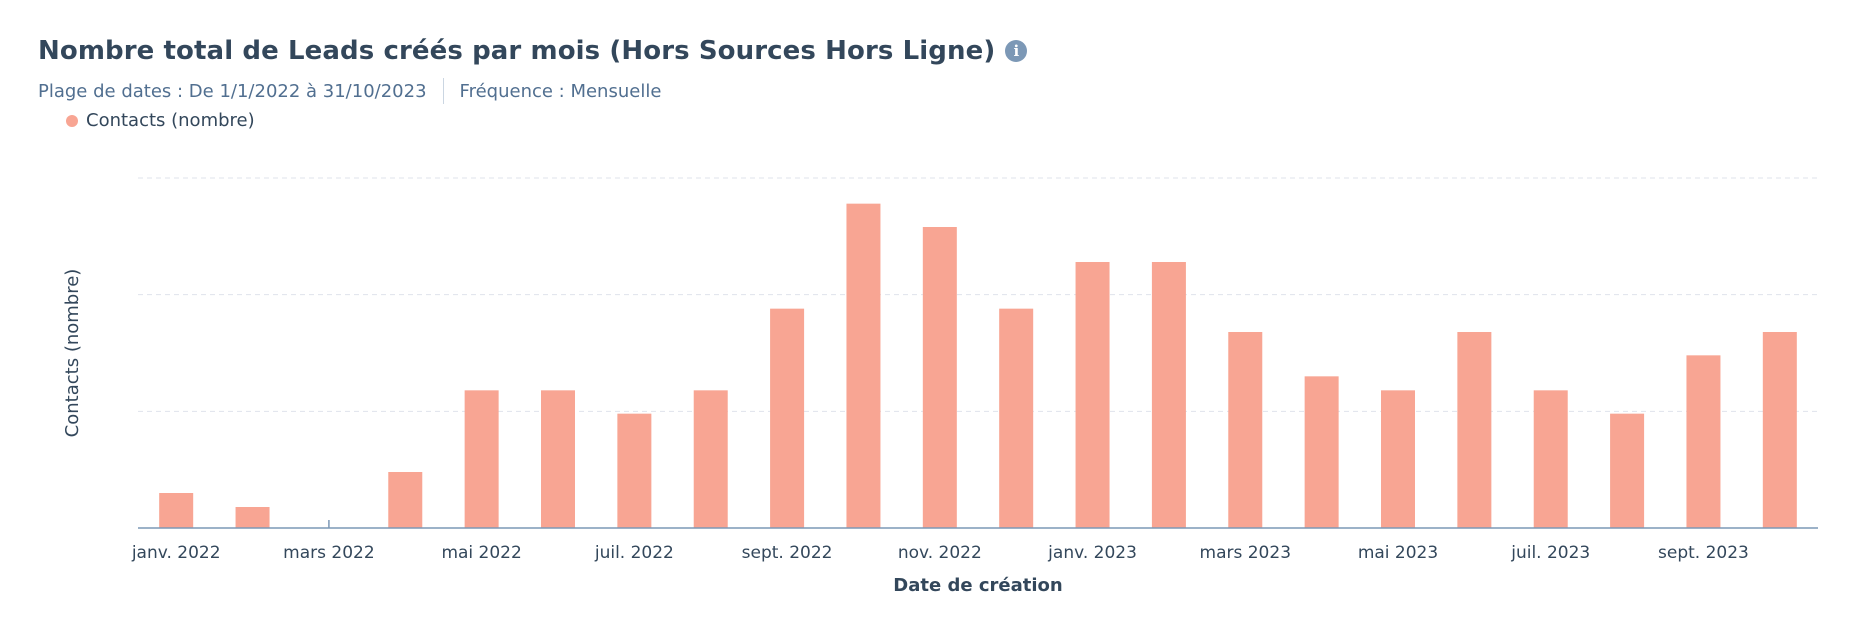  I want to click on bar-mars-2023, so click(1245, 430).